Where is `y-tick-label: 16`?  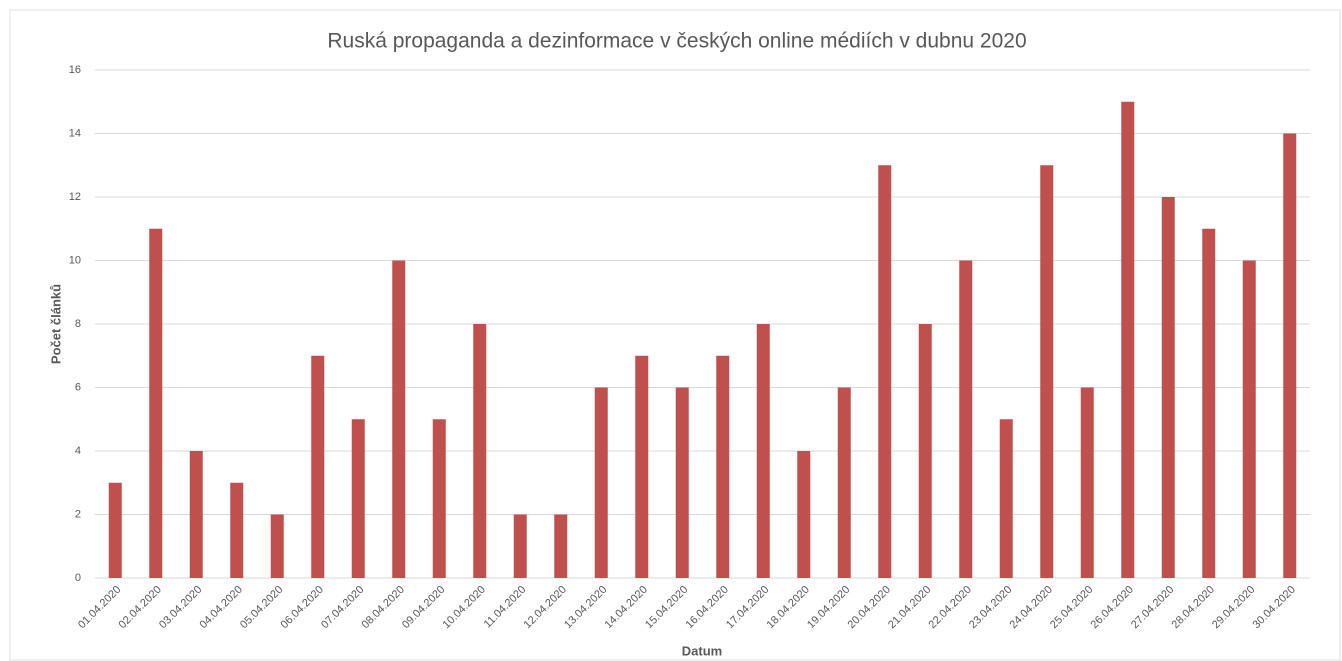
y-tick-label: 16 is located at coordinates (75, 70).